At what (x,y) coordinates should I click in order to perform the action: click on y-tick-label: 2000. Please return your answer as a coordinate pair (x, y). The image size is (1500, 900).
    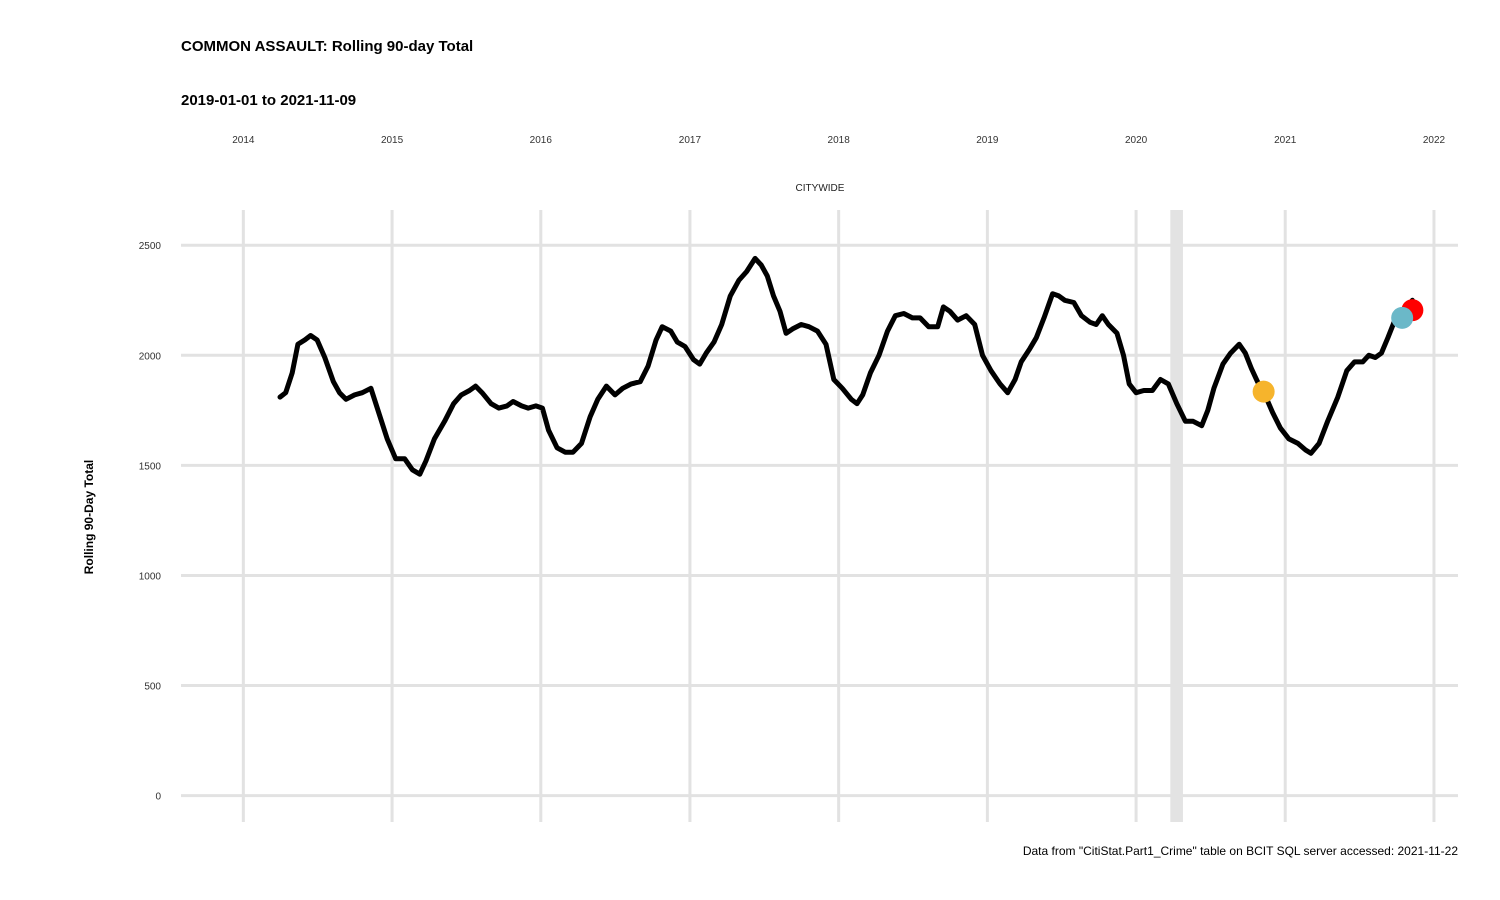
    Looking at the image, I should click on (150, 356).